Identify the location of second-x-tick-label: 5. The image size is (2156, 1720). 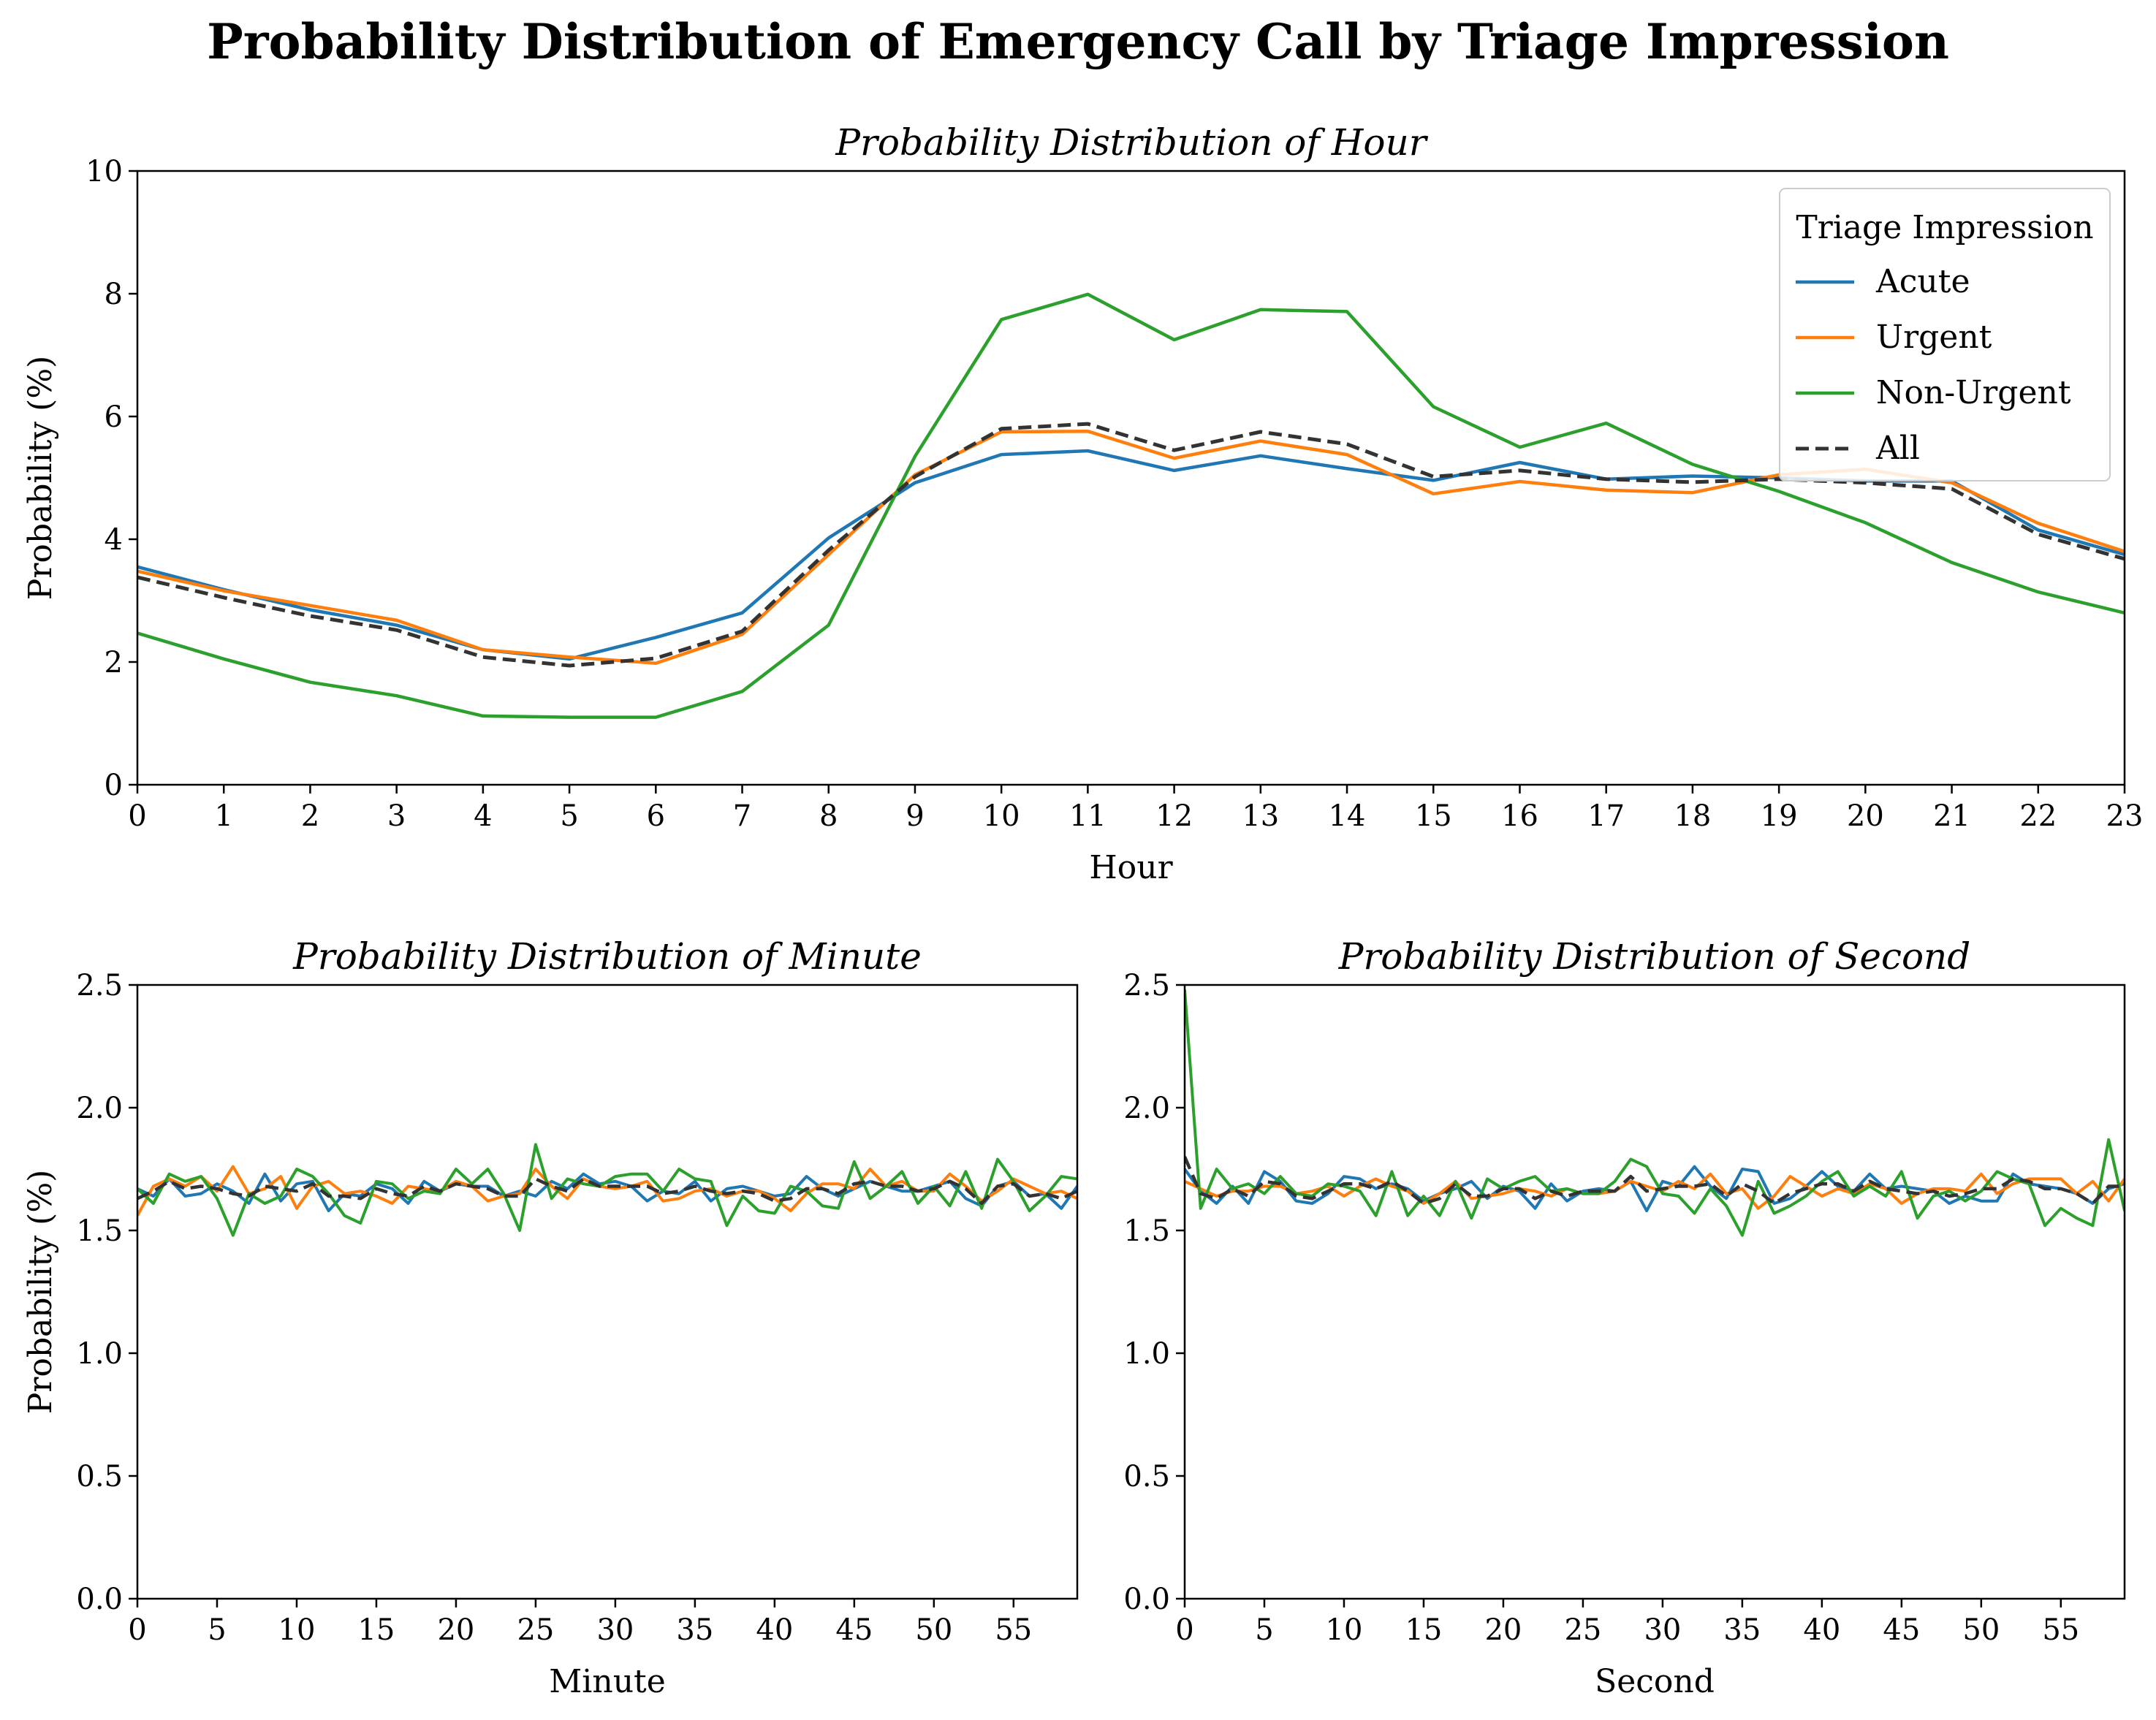
(1264, 1630).